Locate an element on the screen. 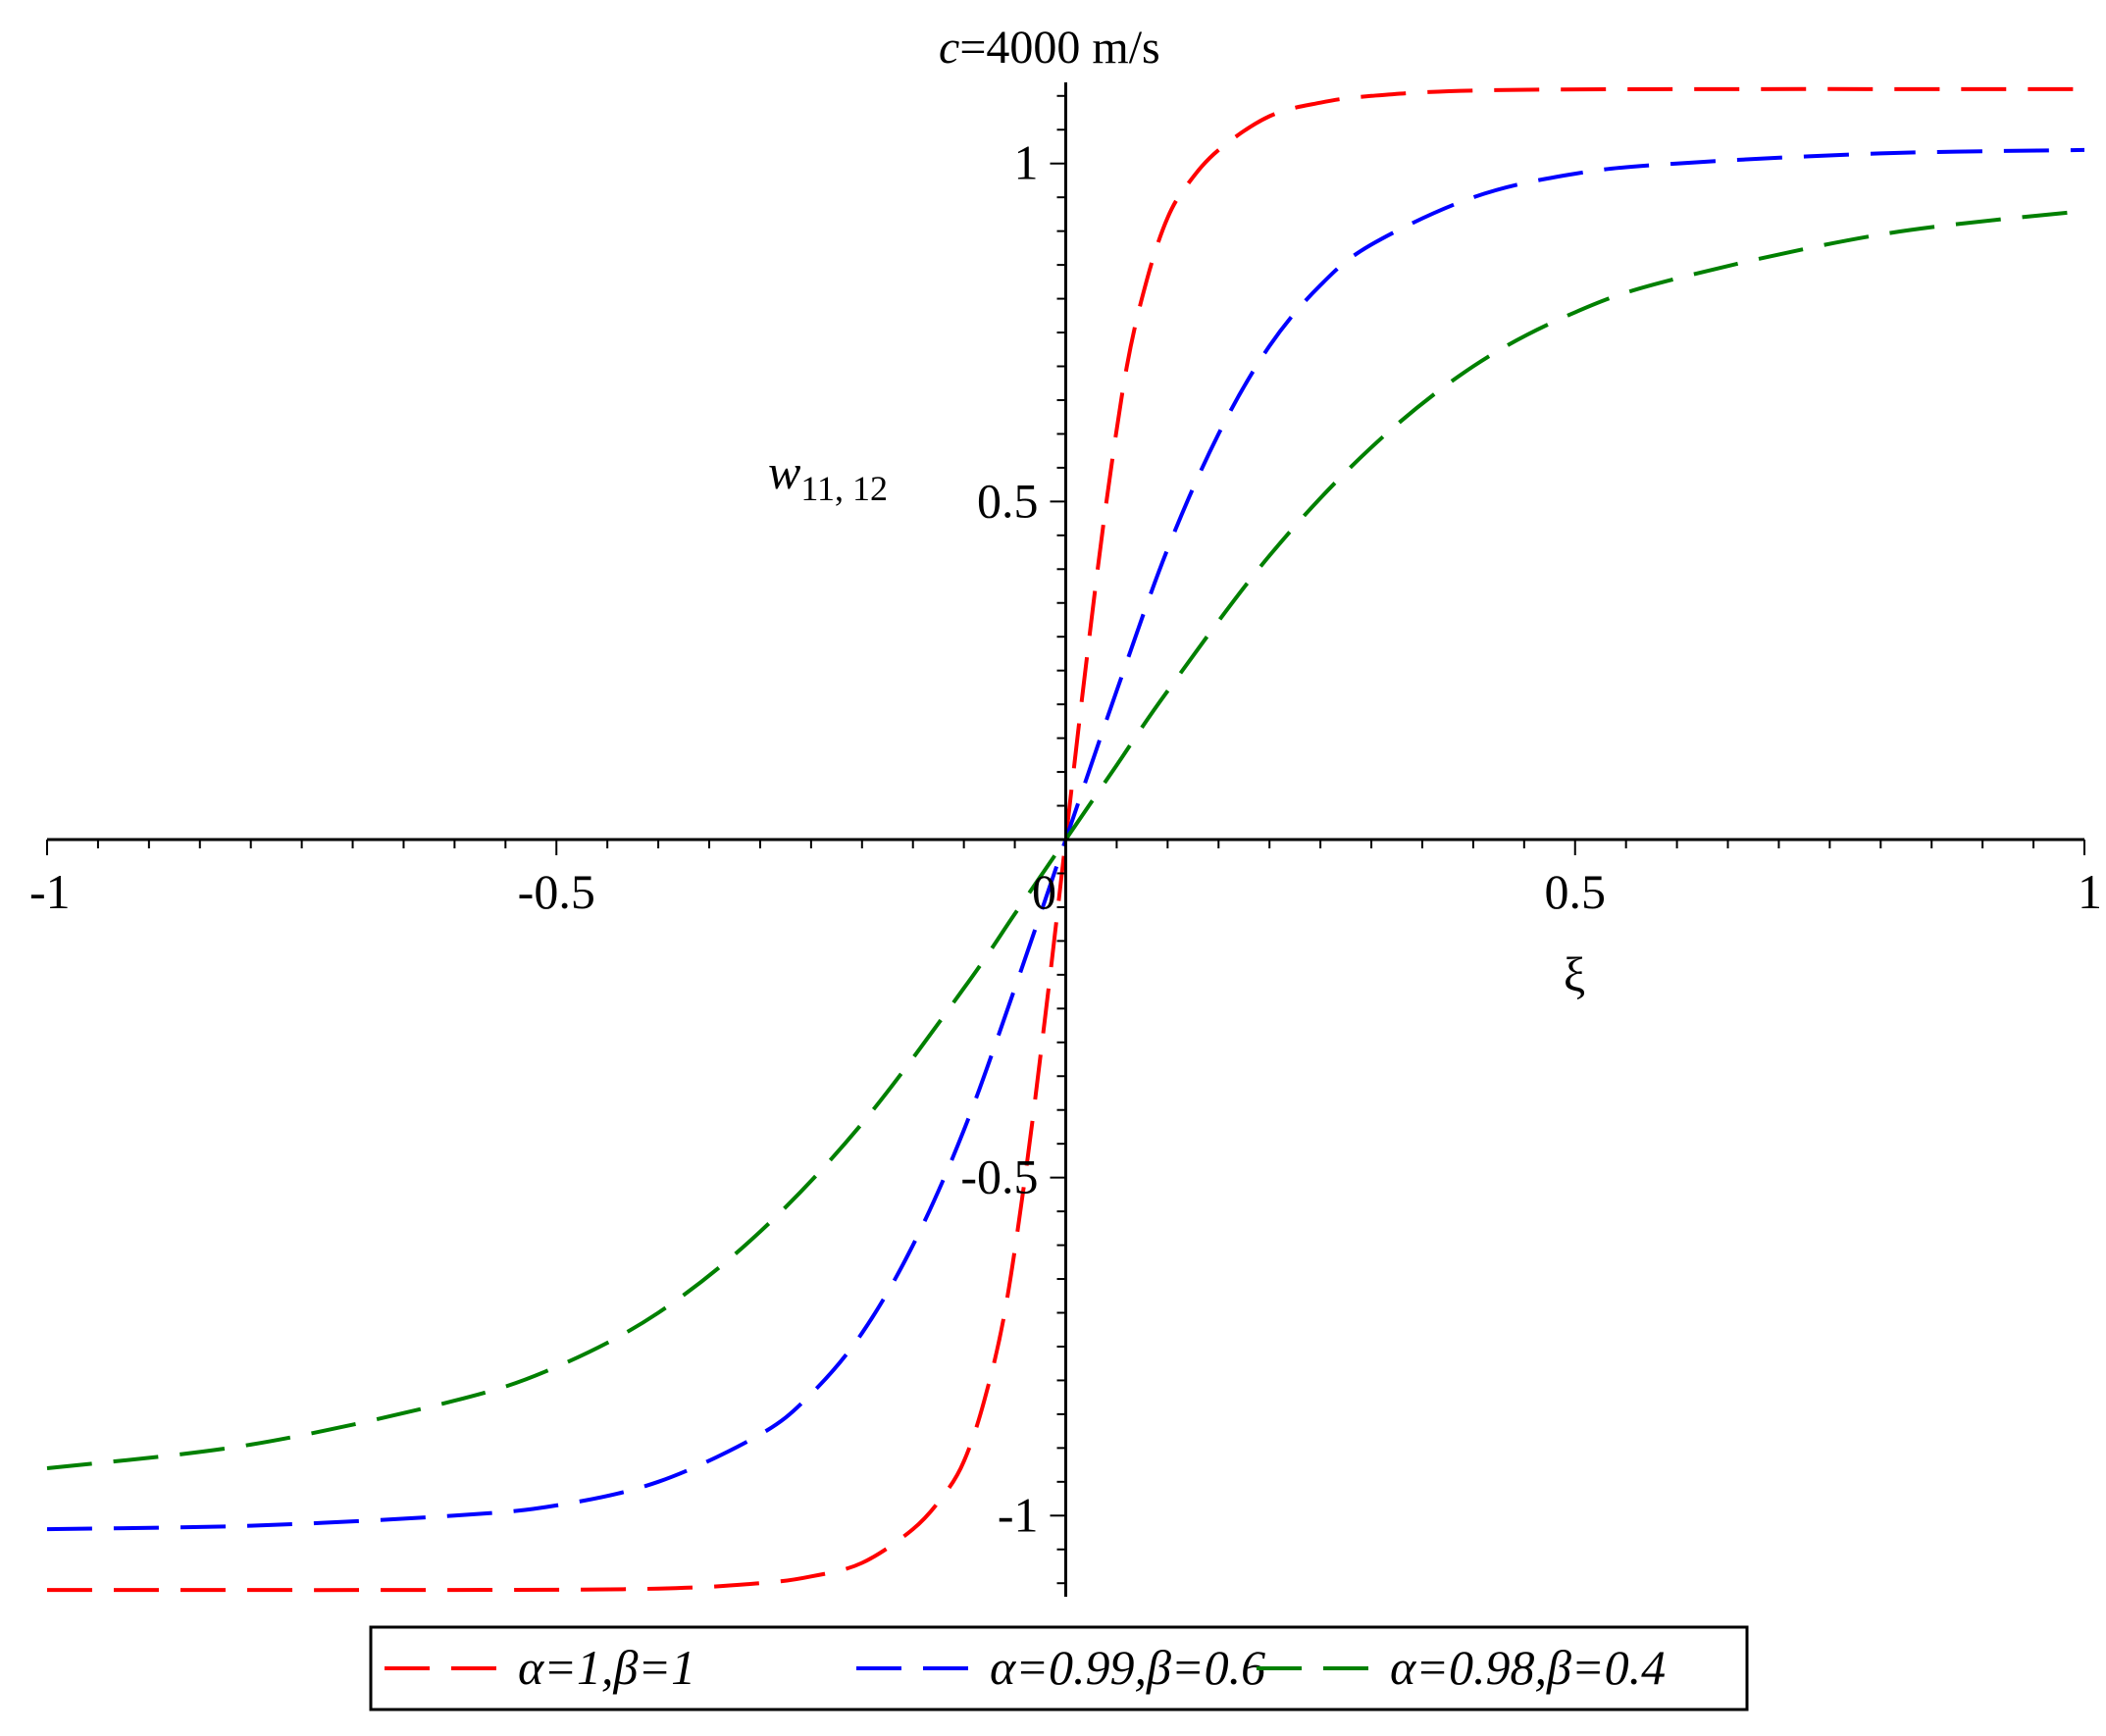 This screenshot has width=2106, height=1736. y-tick-label: 0.5 is located at coordinates (1008, 501).